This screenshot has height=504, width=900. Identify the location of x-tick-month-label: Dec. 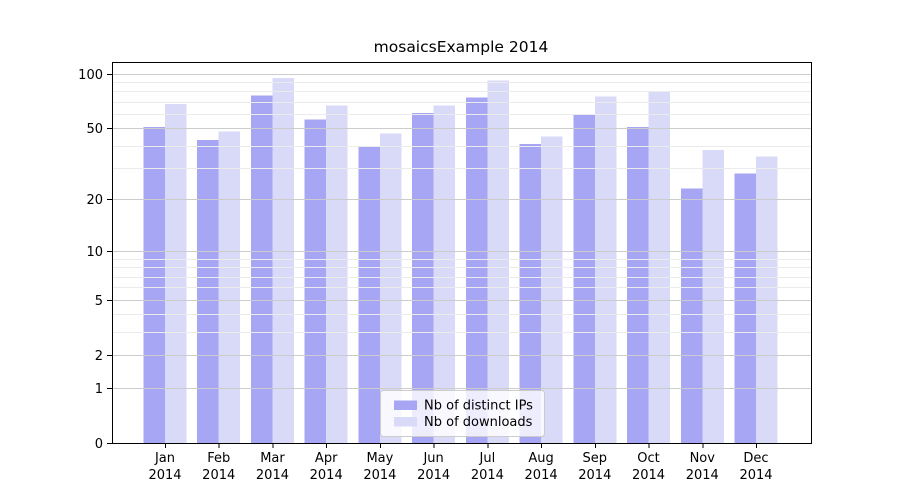
(755, 458).